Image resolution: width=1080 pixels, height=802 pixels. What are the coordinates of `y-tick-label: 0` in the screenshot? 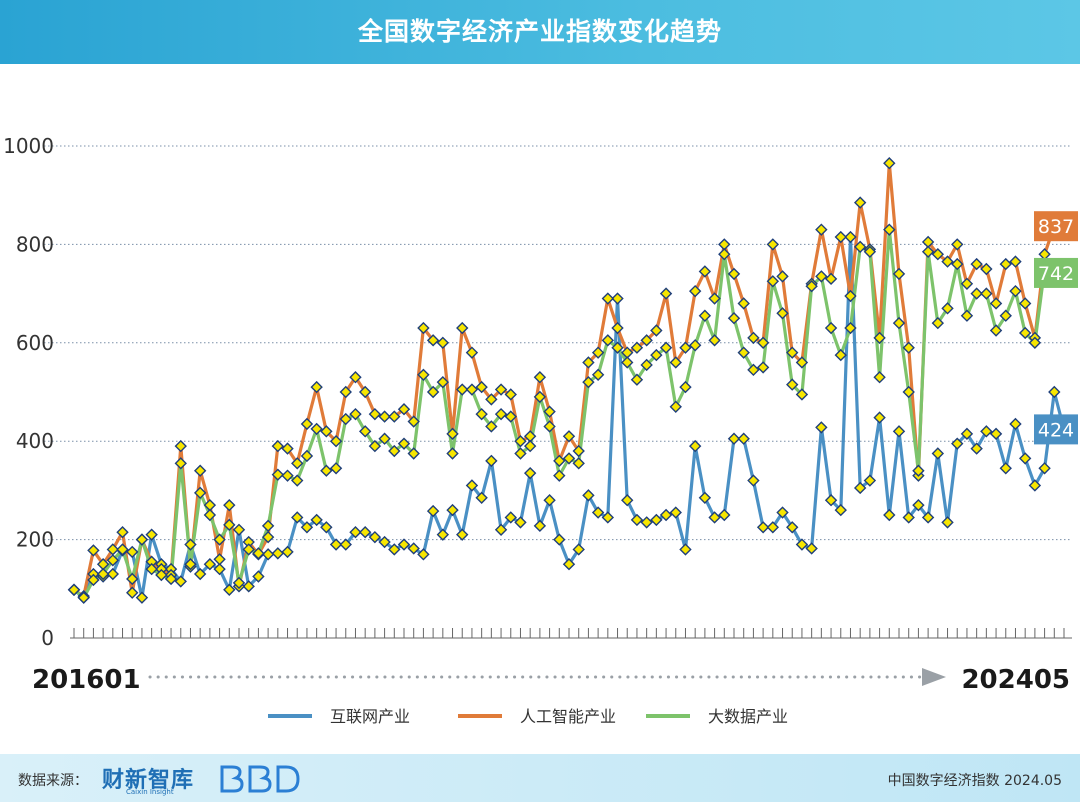 It's located at (47, 638).